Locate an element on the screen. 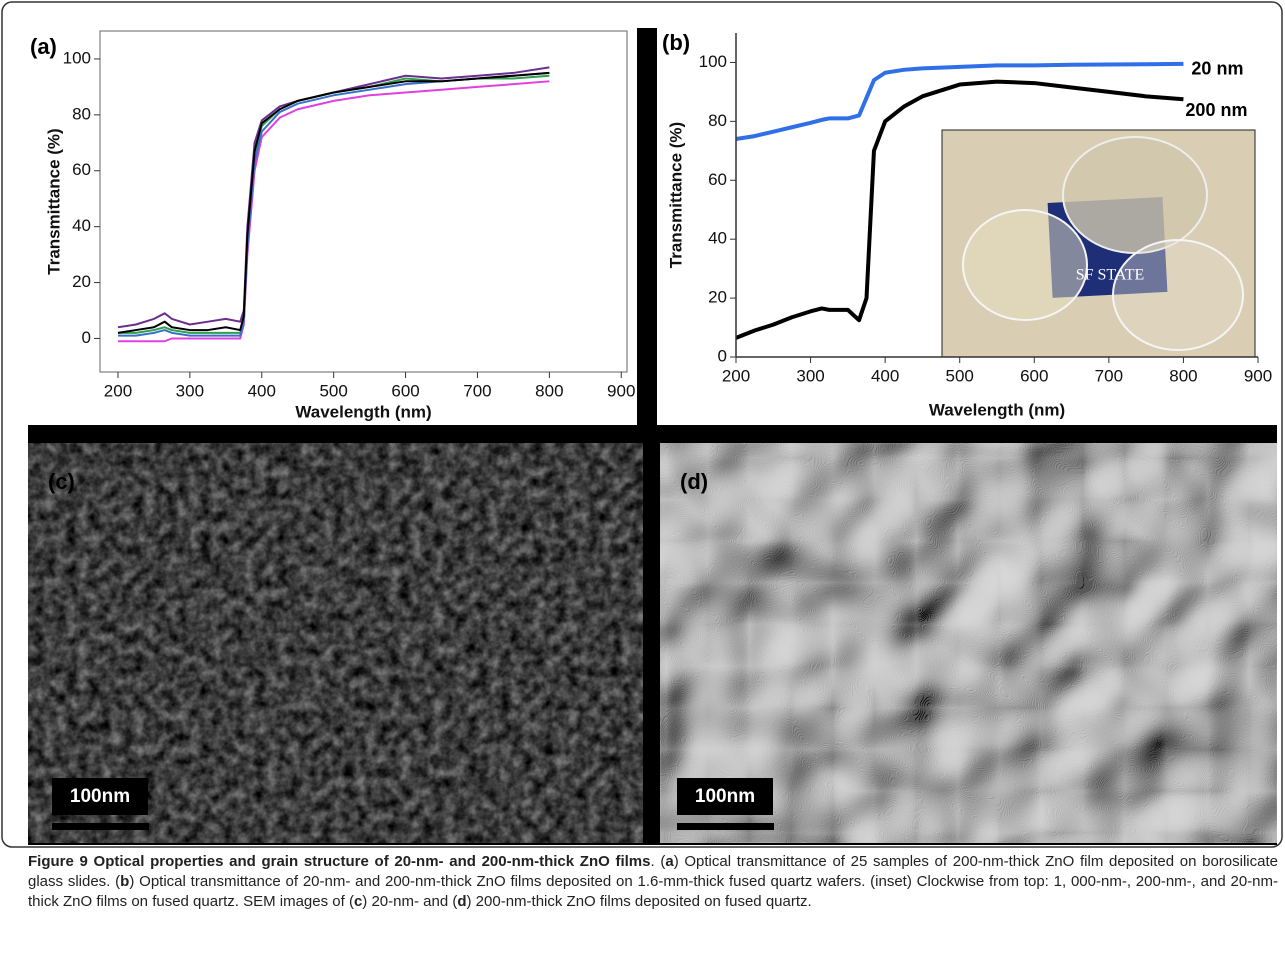 The height and width of the screenshot is (962, 1285). series-label: 20 nm is located at coordinates (1217, 69).